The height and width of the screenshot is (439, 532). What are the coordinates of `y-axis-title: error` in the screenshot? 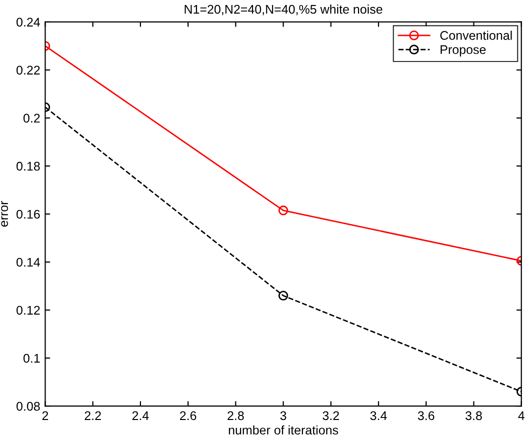 It's located at (4, 214).